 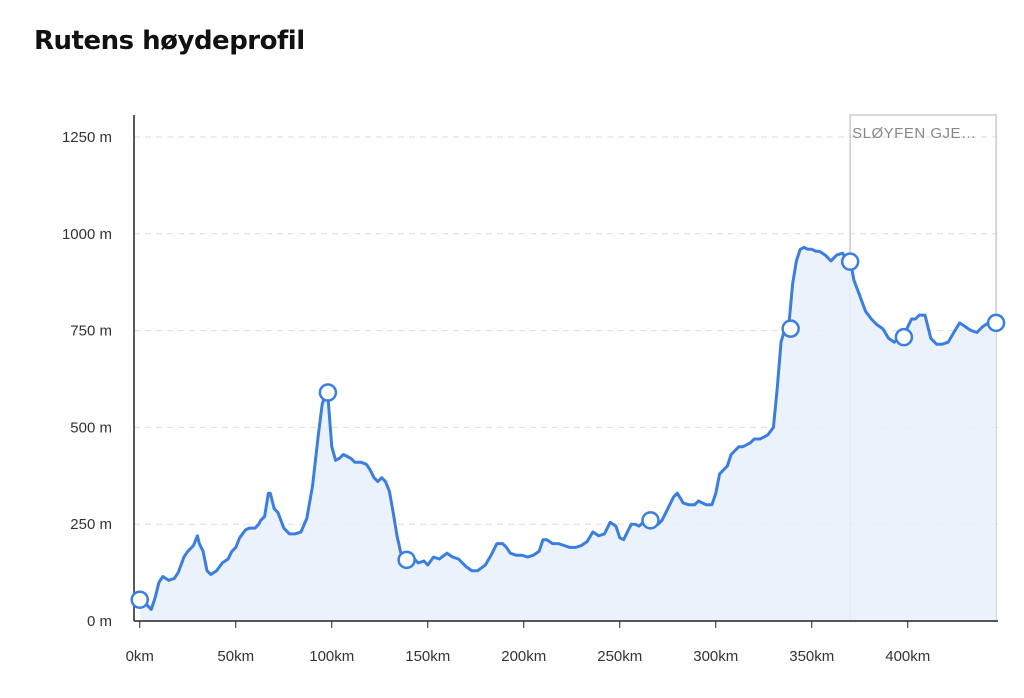 I want to click on y-tick-label: 750 m, so click(x=91, y=331).